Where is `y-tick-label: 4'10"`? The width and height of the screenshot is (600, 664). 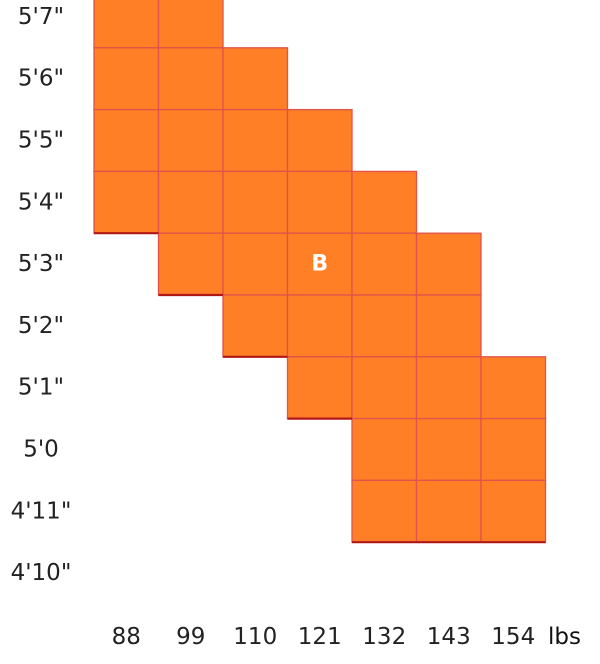
y-tick-label: 4'10" is located at coordinates (41, 573).